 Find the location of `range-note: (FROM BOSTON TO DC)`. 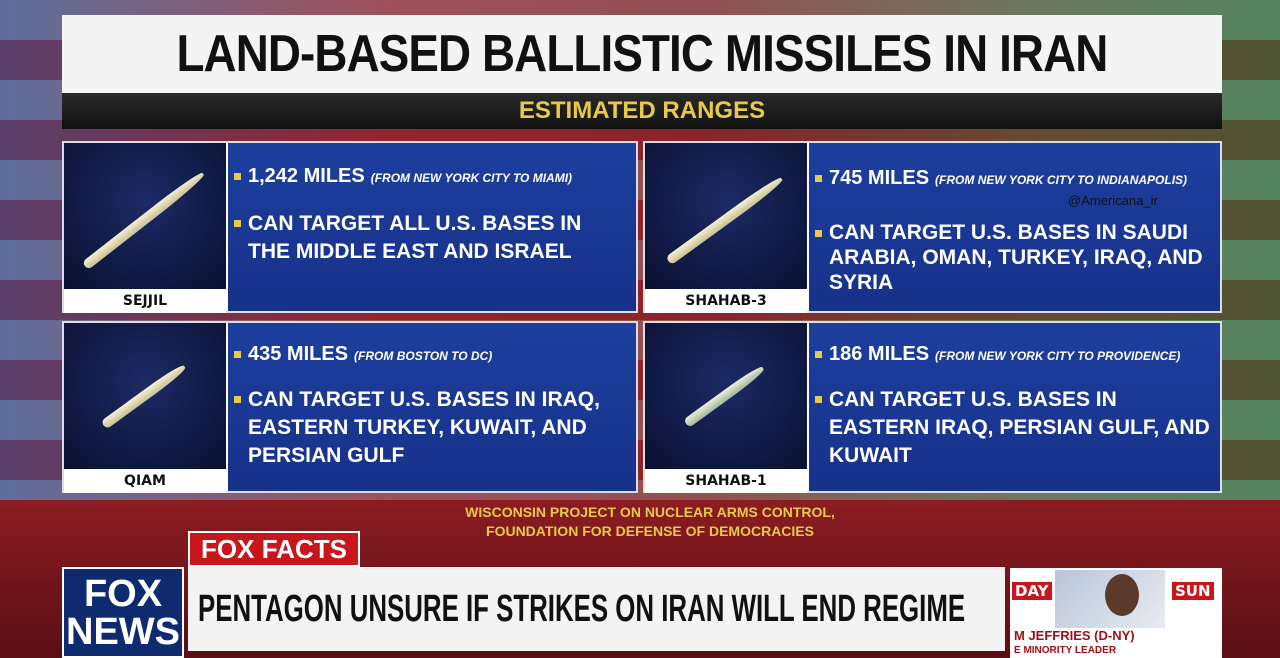

range-note: (FROM BOSTON TO DC) is located at coordinates (423, 356).